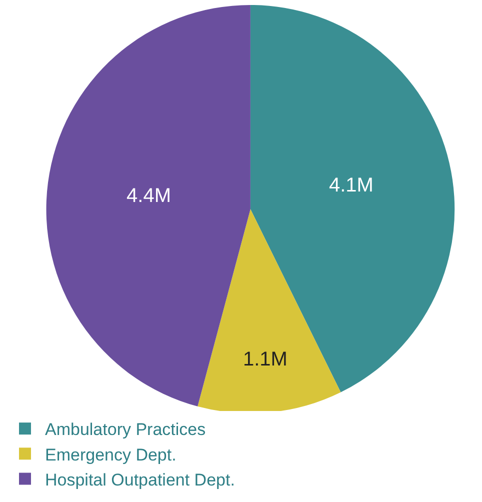 The width and height of the screenshot is (482, 502). I want to click on legend-label: Emergency Dept., so click(110, 454).